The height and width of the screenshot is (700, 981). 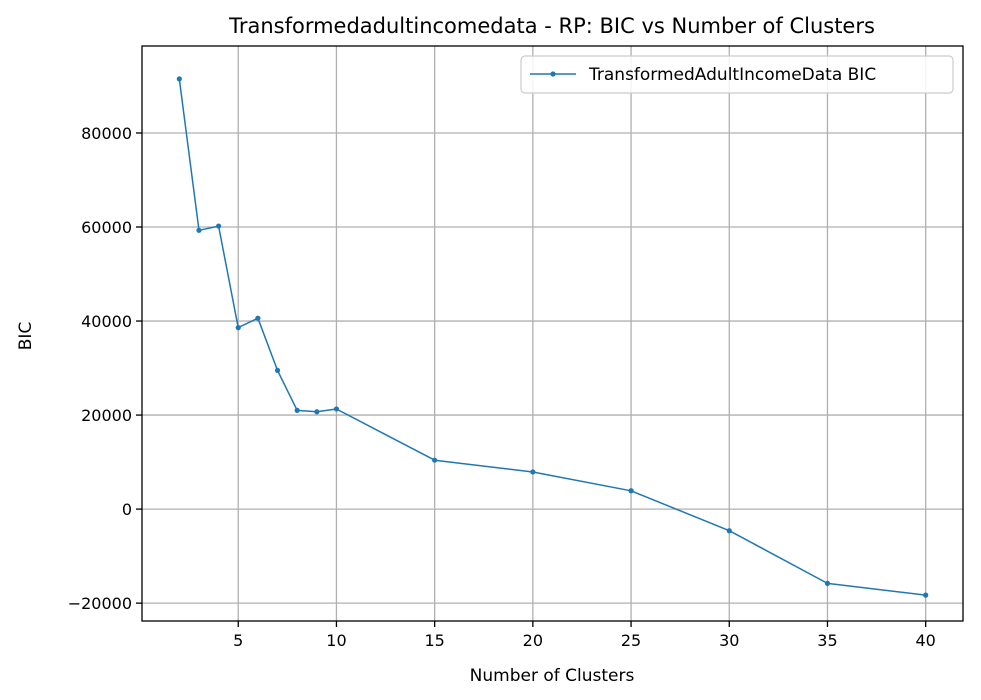 What do you see at coordinates (106, 133) in the screenshot?
I see `y-tick-label: 80000` at bounding box center [106, 133].